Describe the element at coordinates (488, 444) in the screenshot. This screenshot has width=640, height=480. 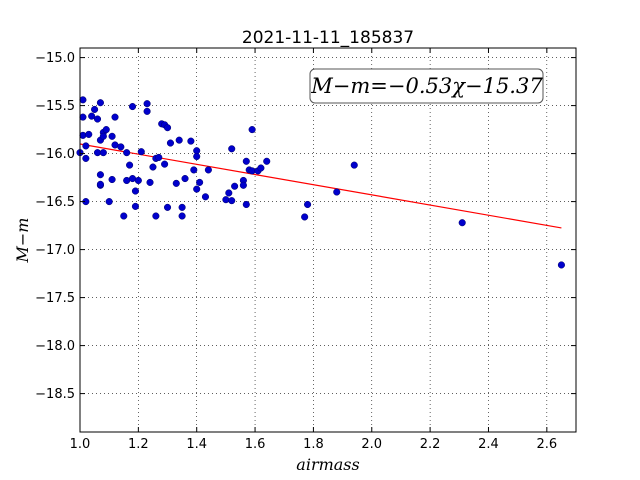
I see `x-tick-label: 2.4` at that location.